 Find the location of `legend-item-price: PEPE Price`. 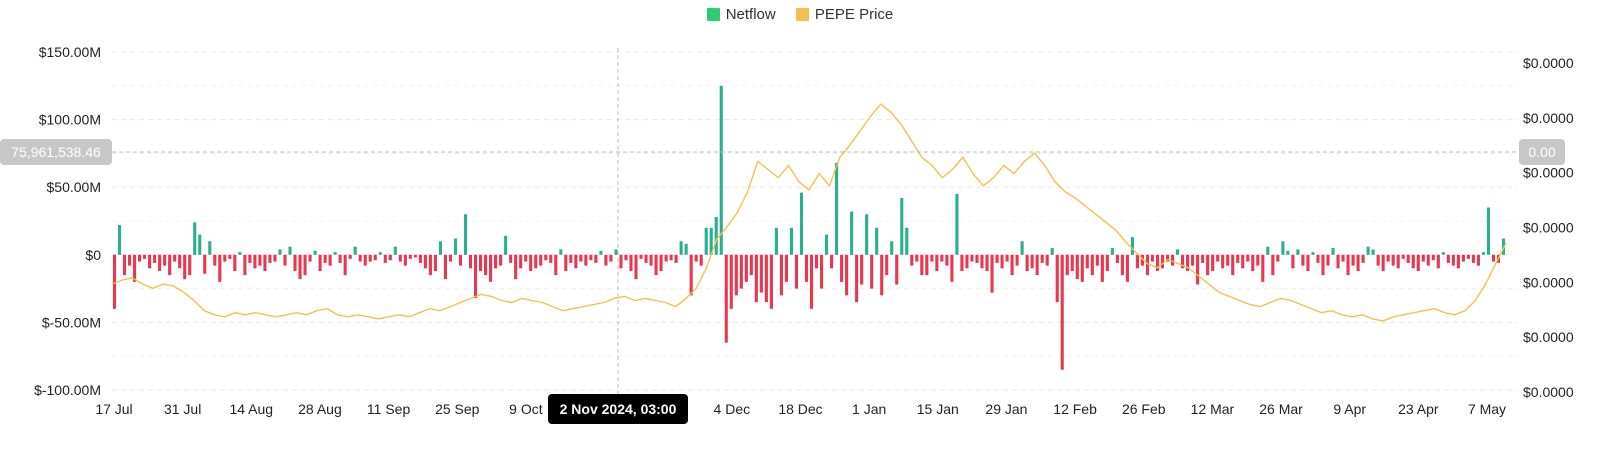

legend-item-price: PEPE Price is located at coordinates (844, 14).